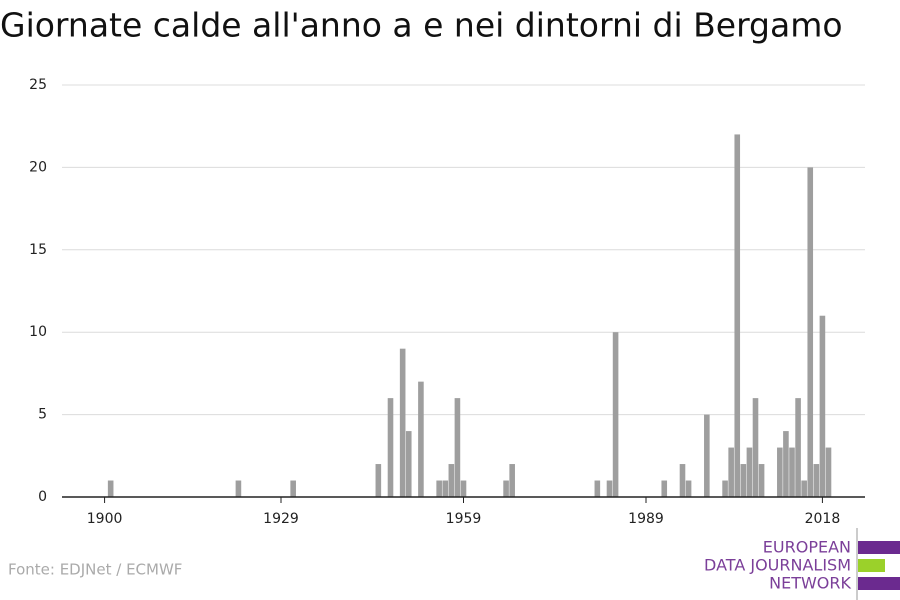  What do you see at coordinates (807, 547) in the screenshot?
I see `logo-text: EUROPEAN` at bounding box center [807, 547].